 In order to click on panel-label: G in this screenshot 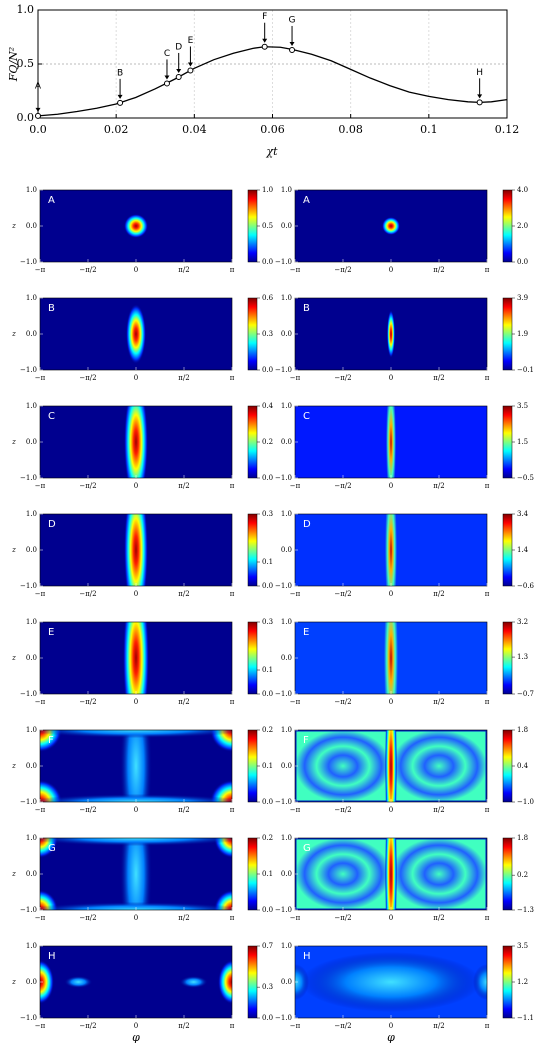, I will do `click(307, 848)`.